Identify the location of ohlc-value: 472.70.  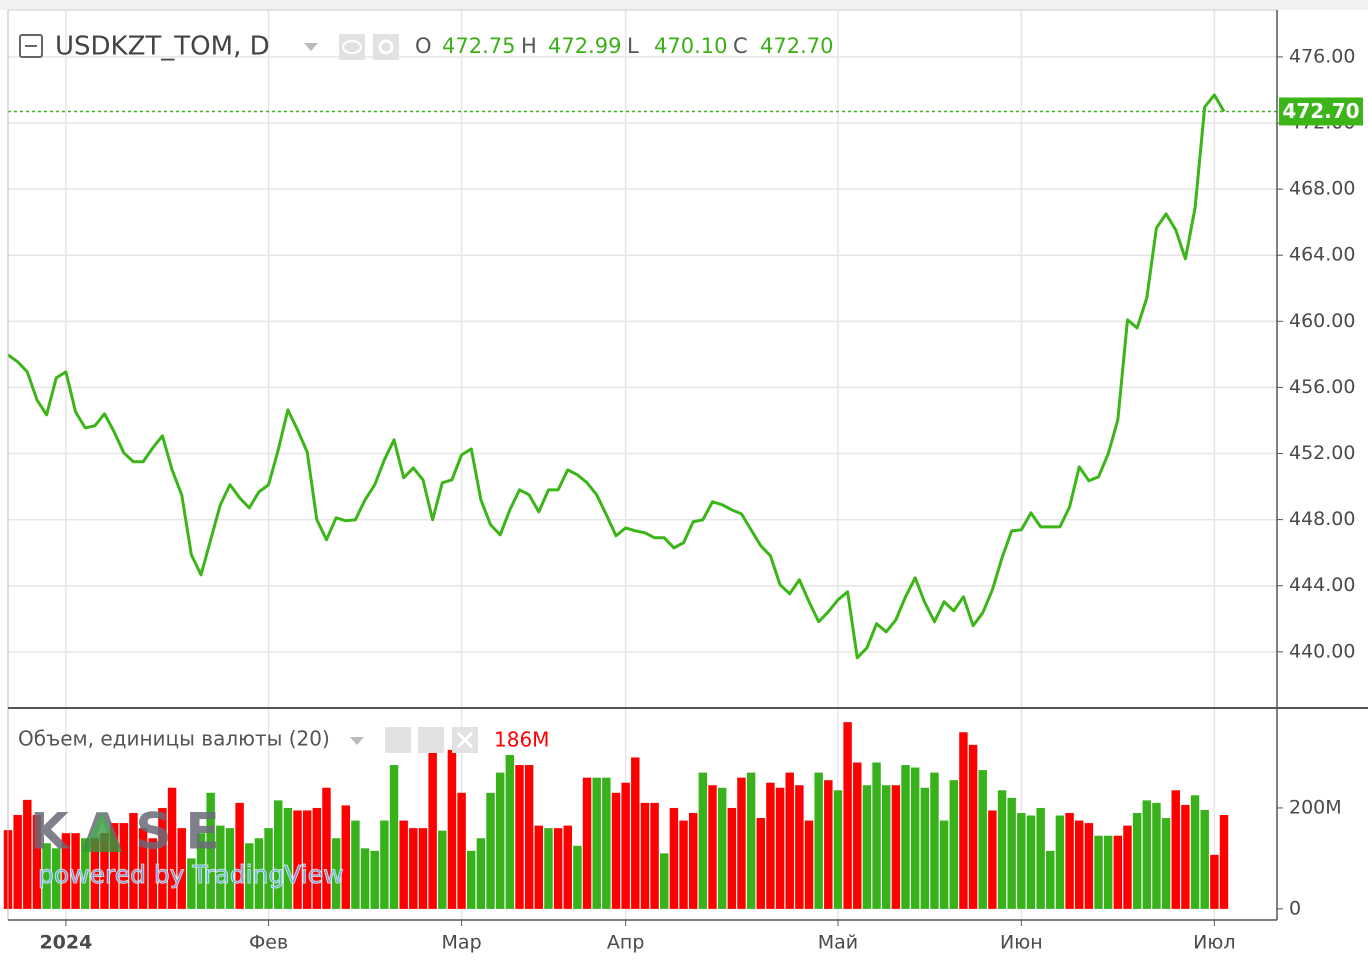
(796, 46).